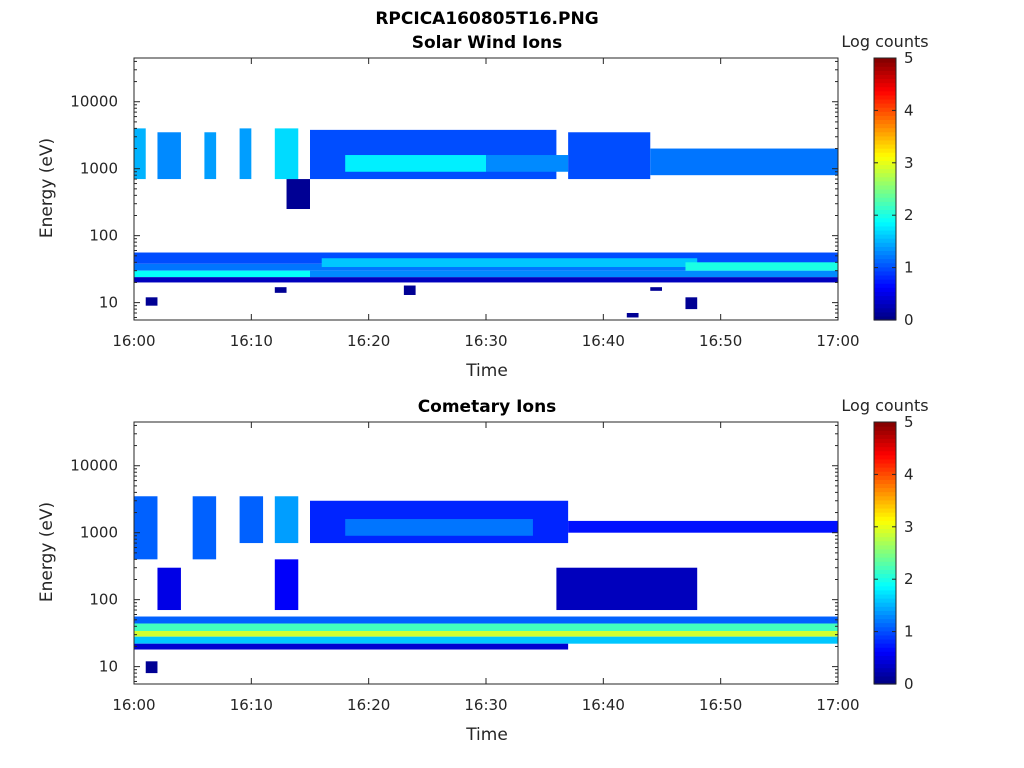  What do you see at coordinates (884, 41) in the screenshot?
I see `solar-wind-colorbar-label: Log counts` at bounding box center [884, 41].